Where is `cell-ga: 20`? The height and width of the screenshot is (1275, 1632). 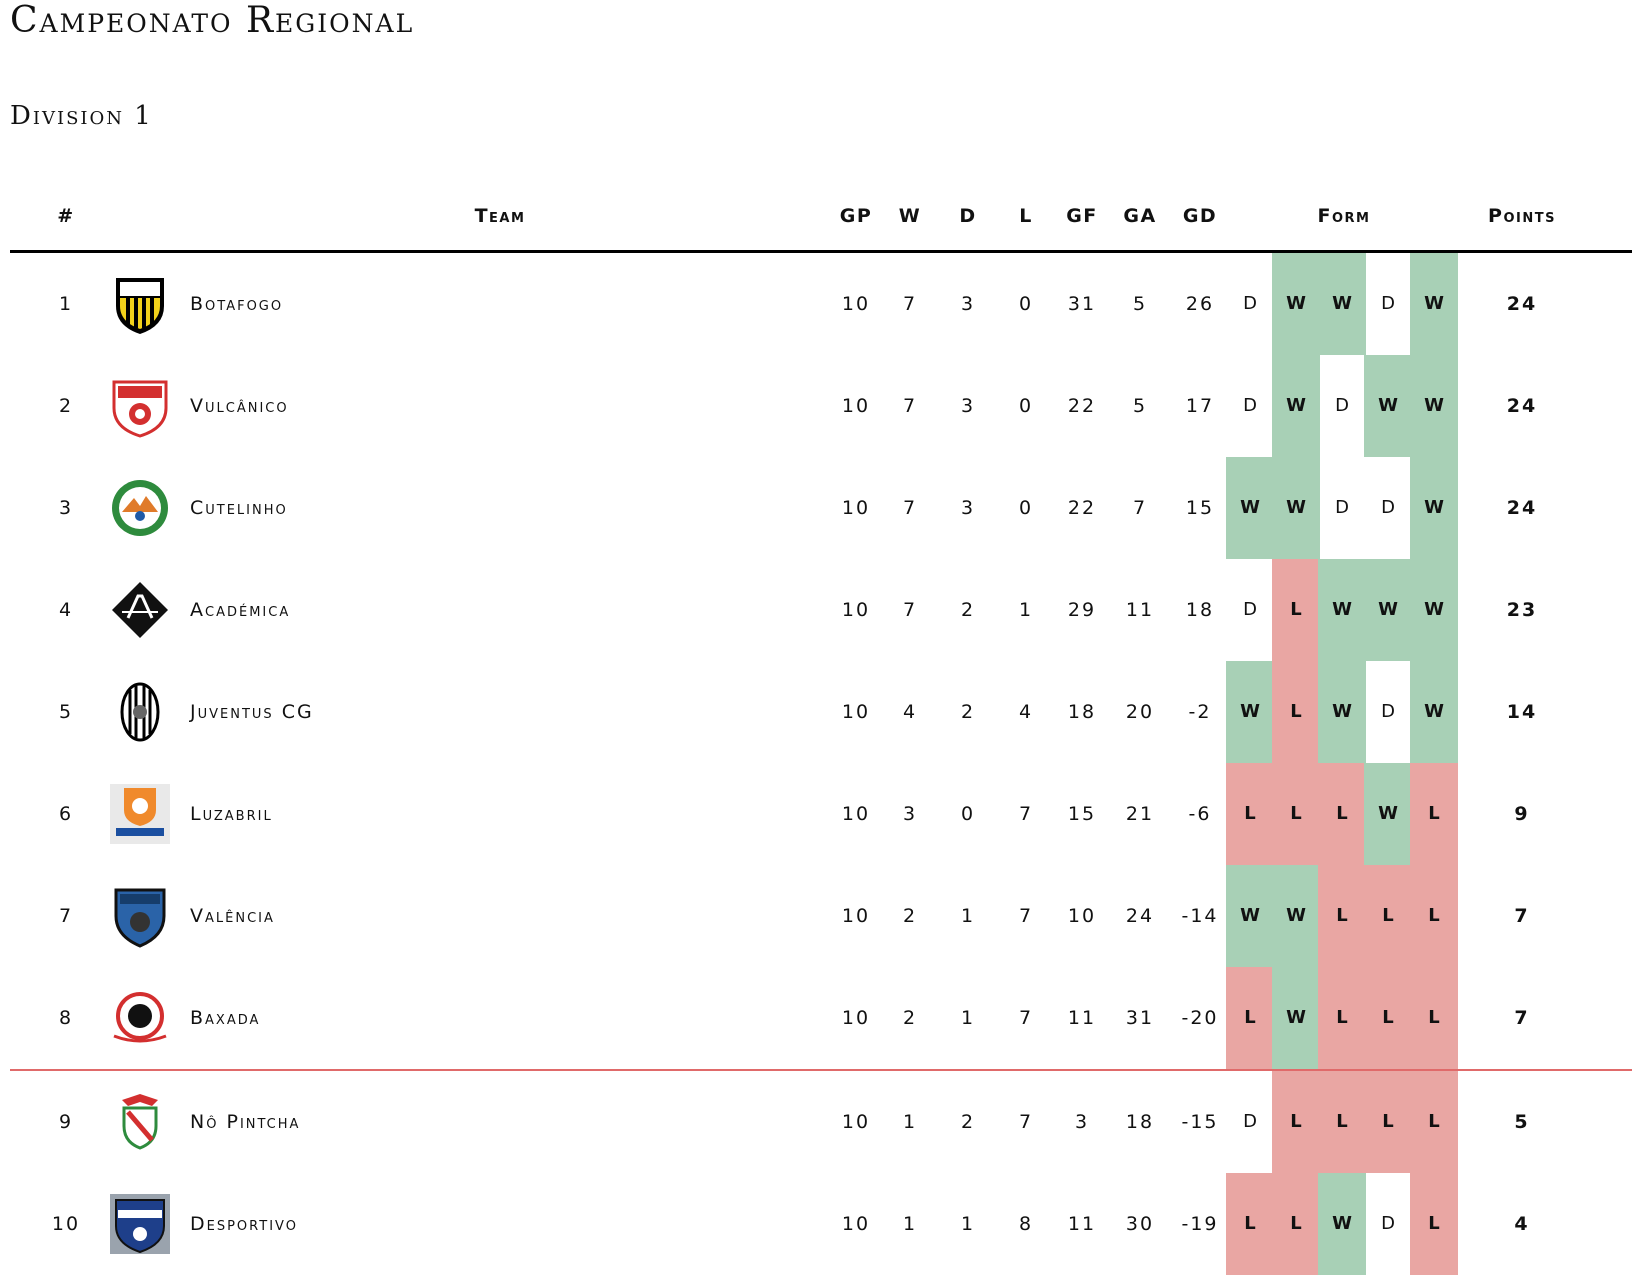
cell-ga: 20 is located at coordinates (1140, 712).